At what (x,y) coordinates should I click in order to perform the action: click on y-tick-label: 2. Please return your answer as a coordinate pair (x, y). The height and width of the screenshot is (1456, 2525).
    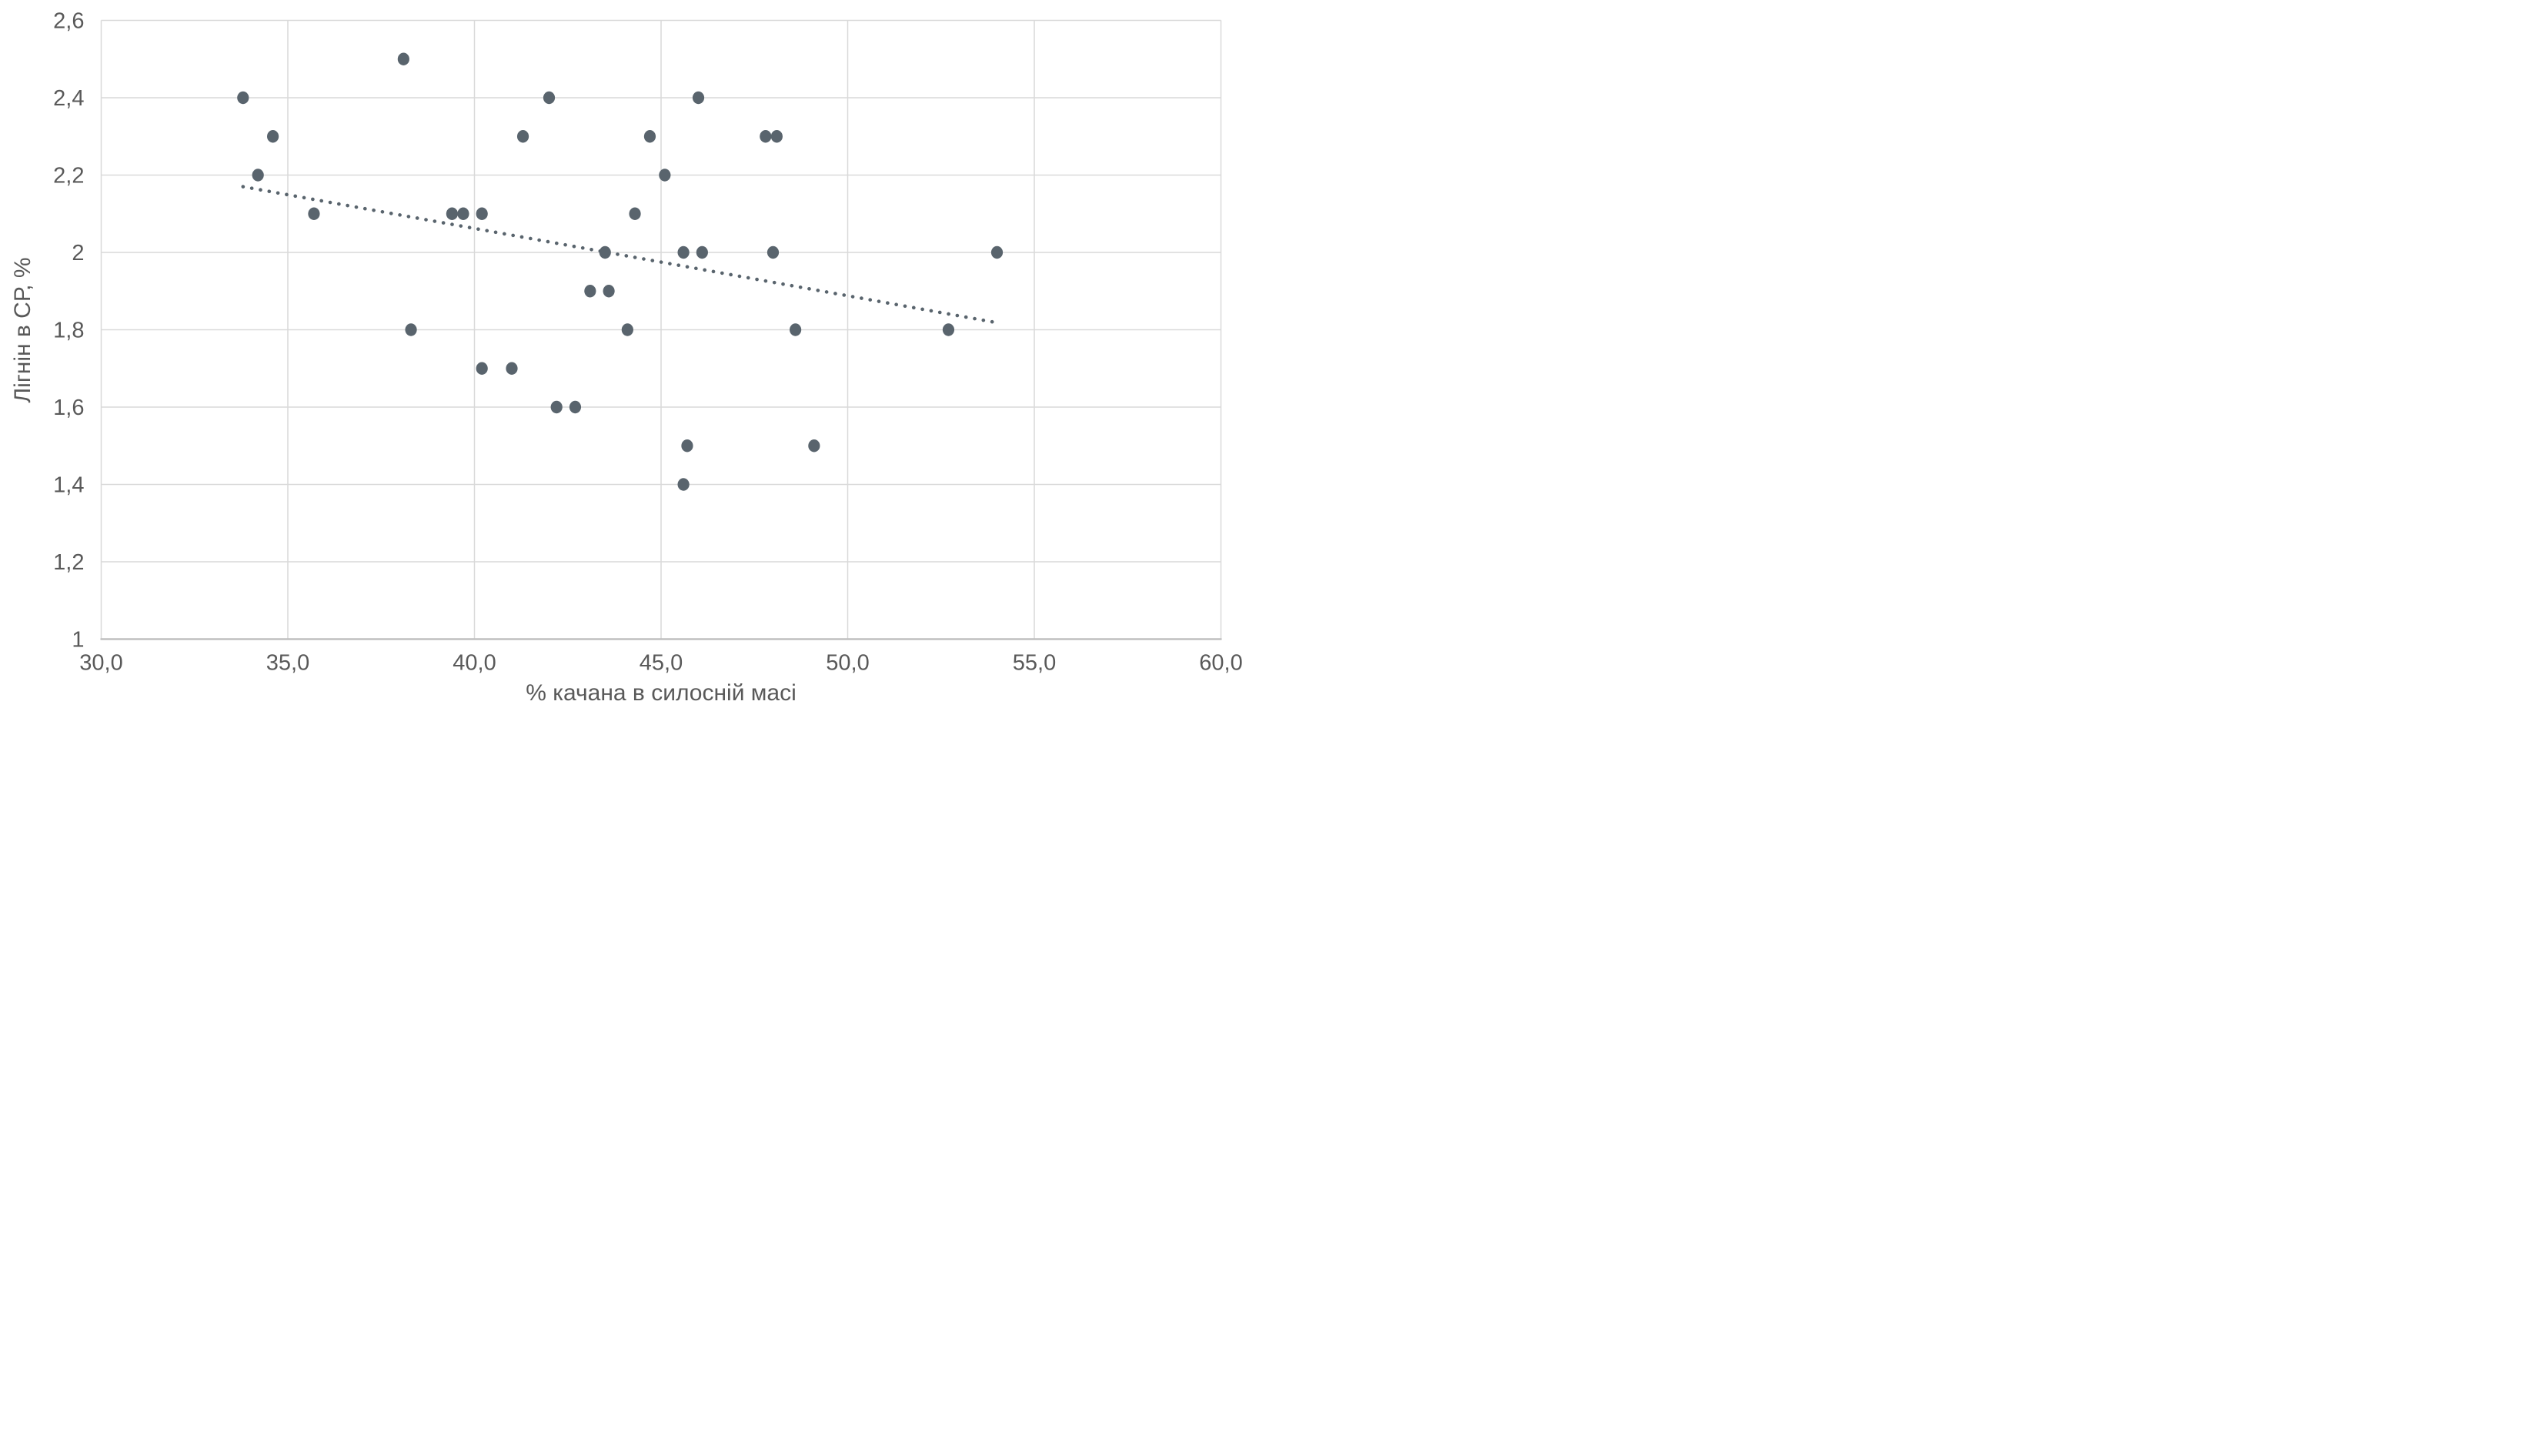
    Looking at the image, I should click on (78, 253).